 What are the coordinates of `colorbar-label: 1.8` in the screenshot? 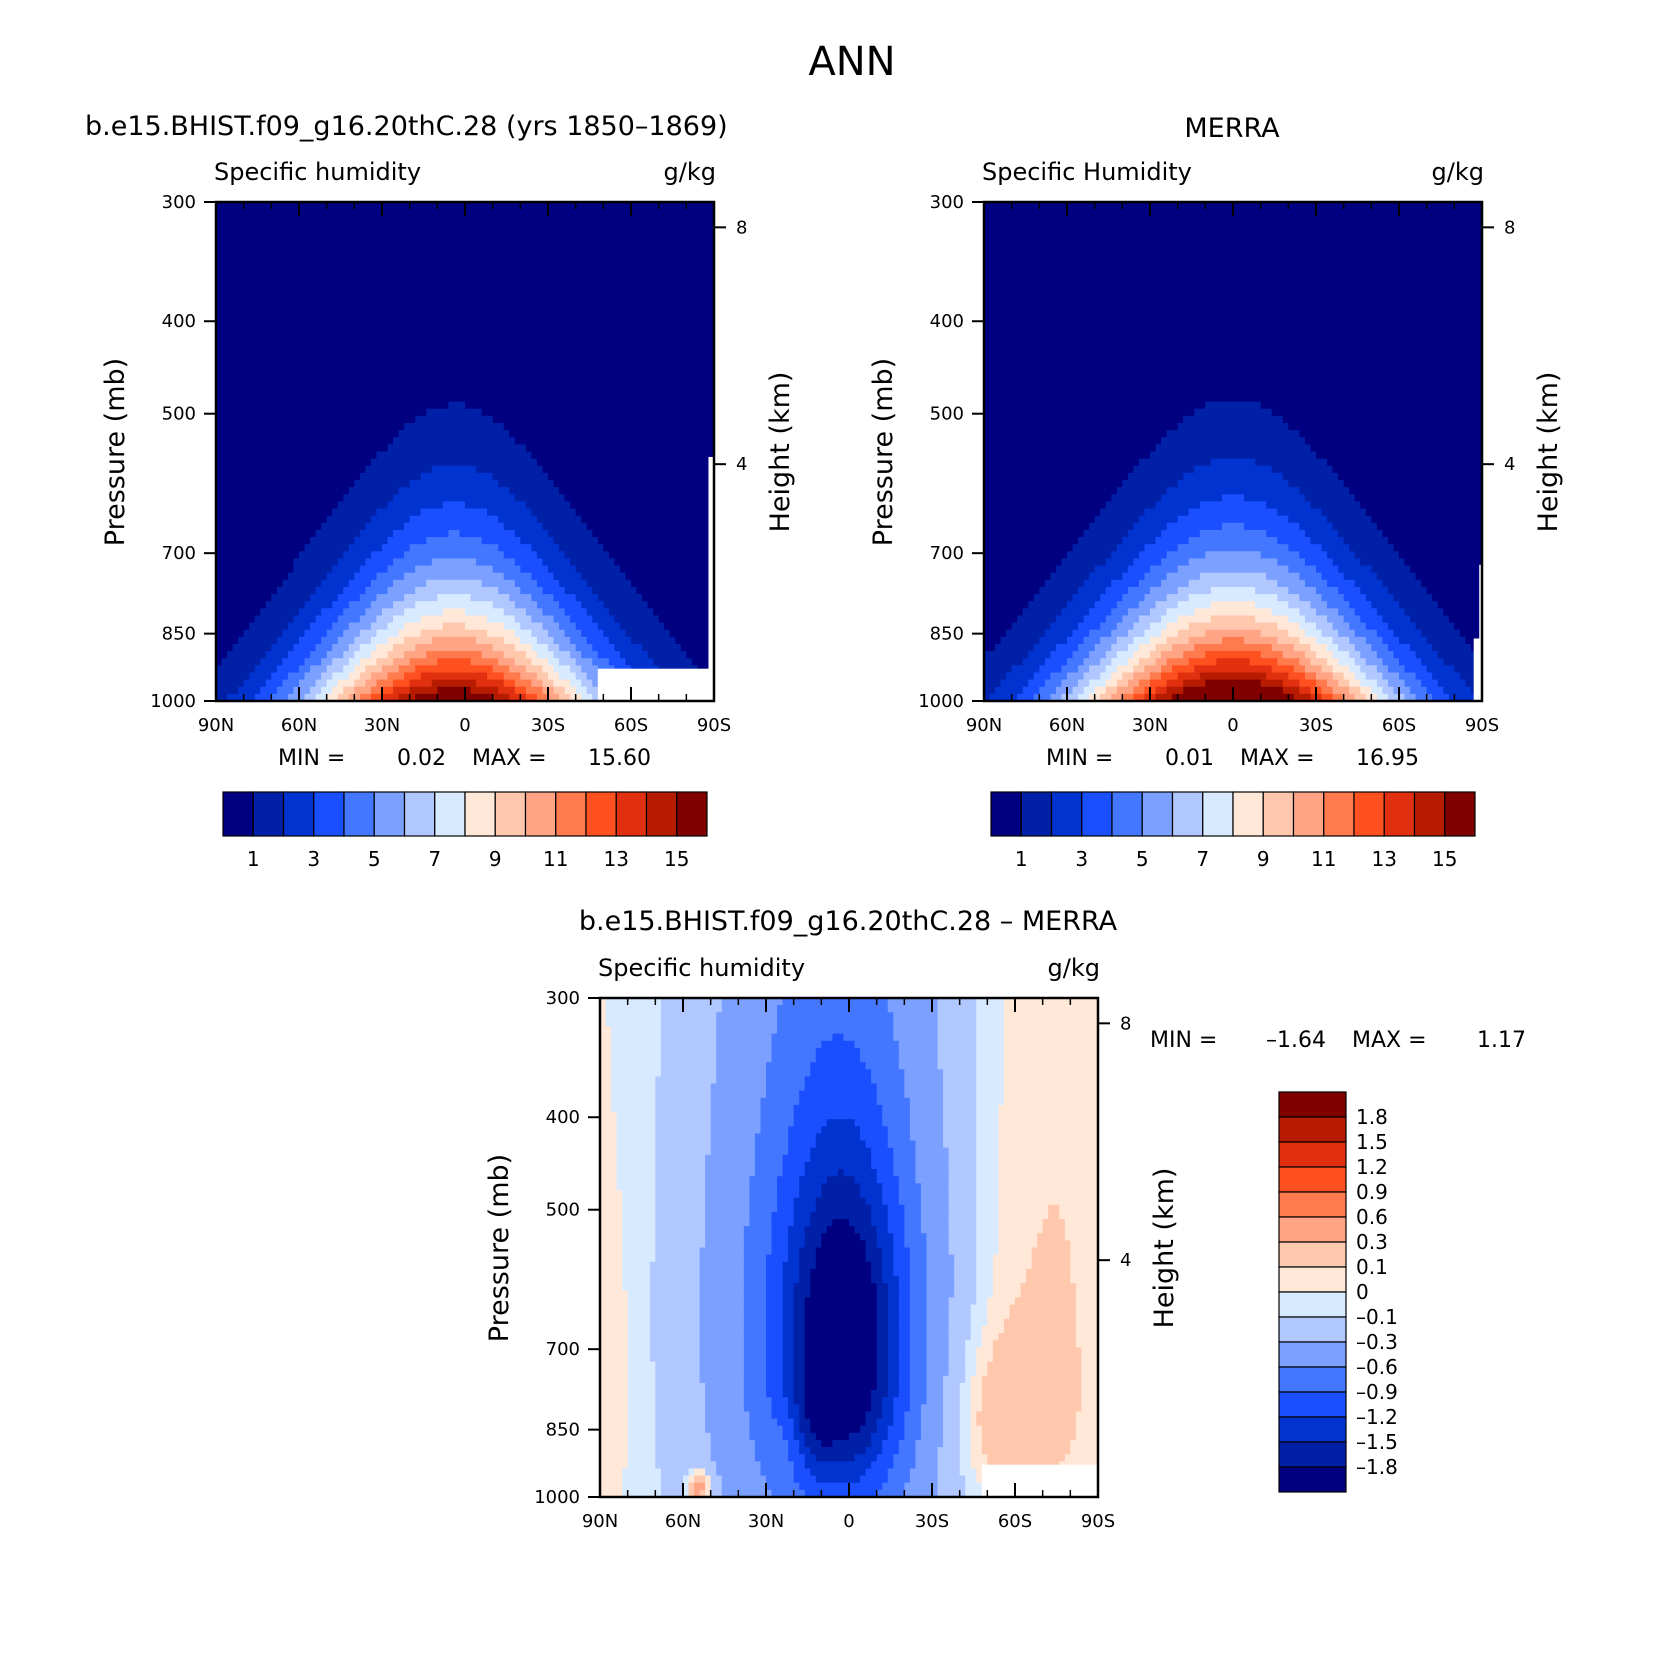 It's located at (1372, 1117).